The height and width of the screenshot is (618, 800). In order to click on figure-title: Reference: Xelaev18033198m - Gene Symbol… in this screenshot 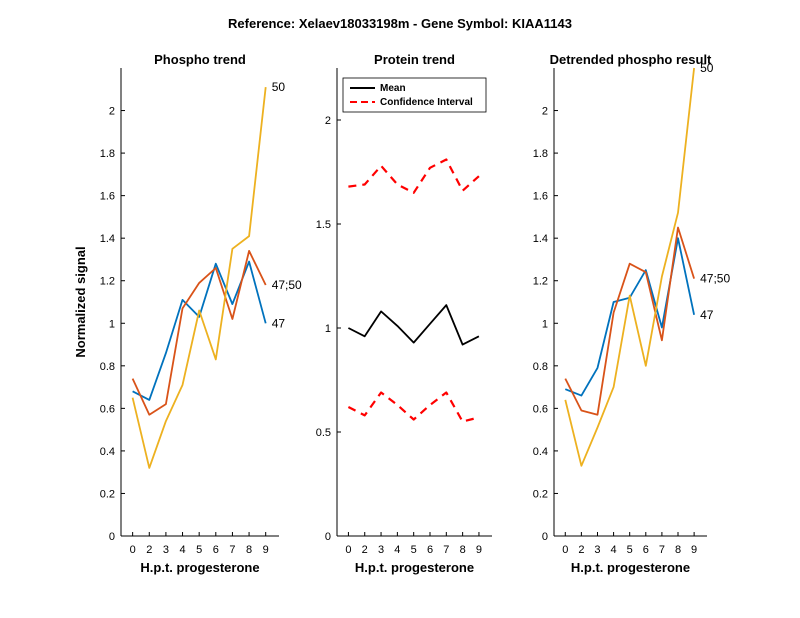, I will do `click(400, 23)`.